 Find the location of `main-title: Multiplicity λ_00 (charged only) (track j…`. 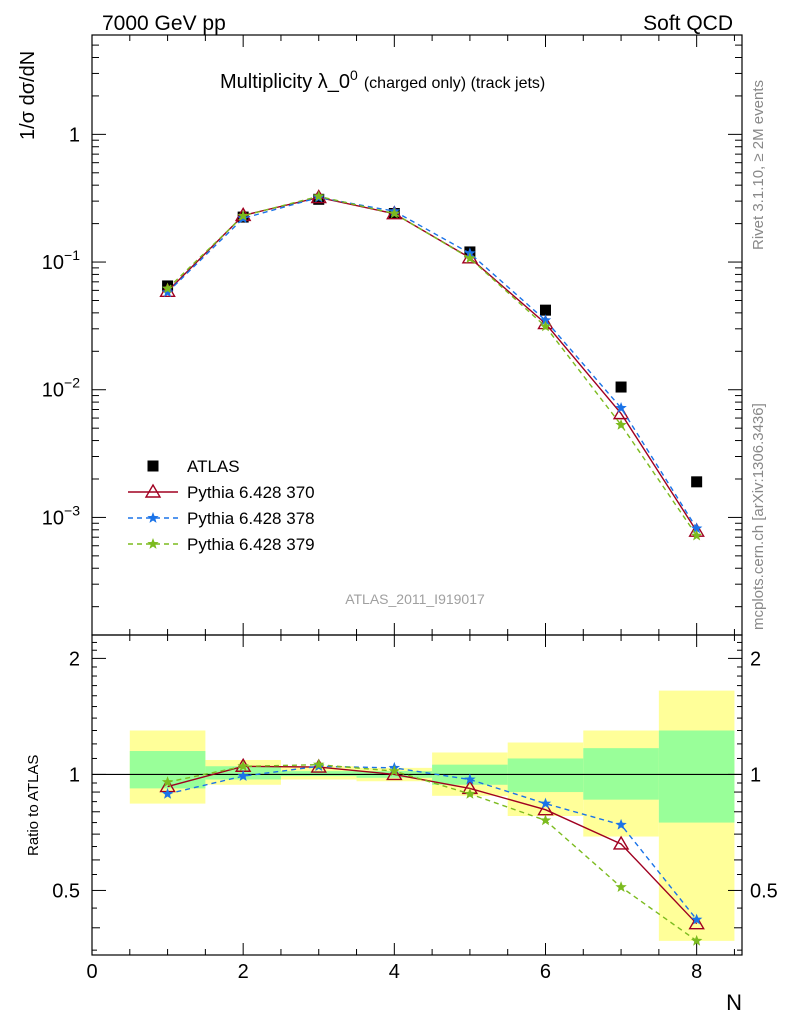

main-title: Multiplicity λ_00 (charged only) (track j… is located at coordinates (382, 80).